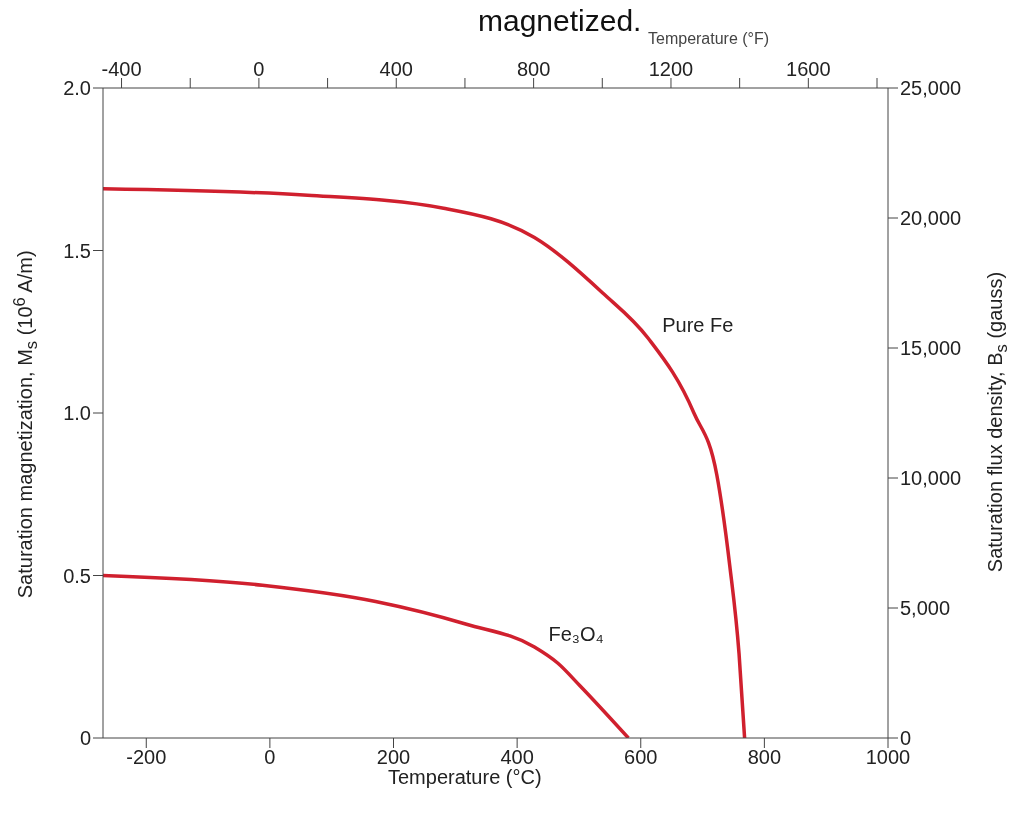 The image size is (1029, 817). I want to click on y2-tick-label: 25,000, so click(931, 88).